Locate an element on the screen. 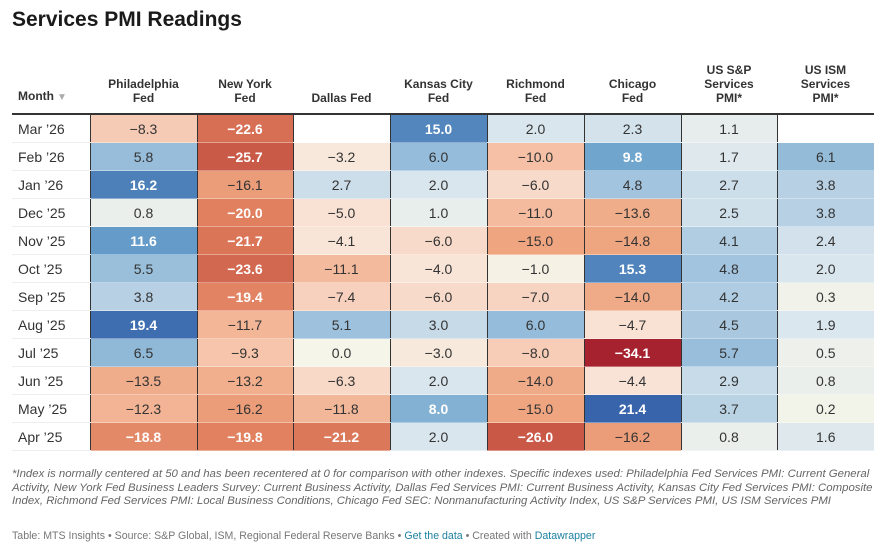  value-cell: −4.7 is located at coordinates (632, 324).